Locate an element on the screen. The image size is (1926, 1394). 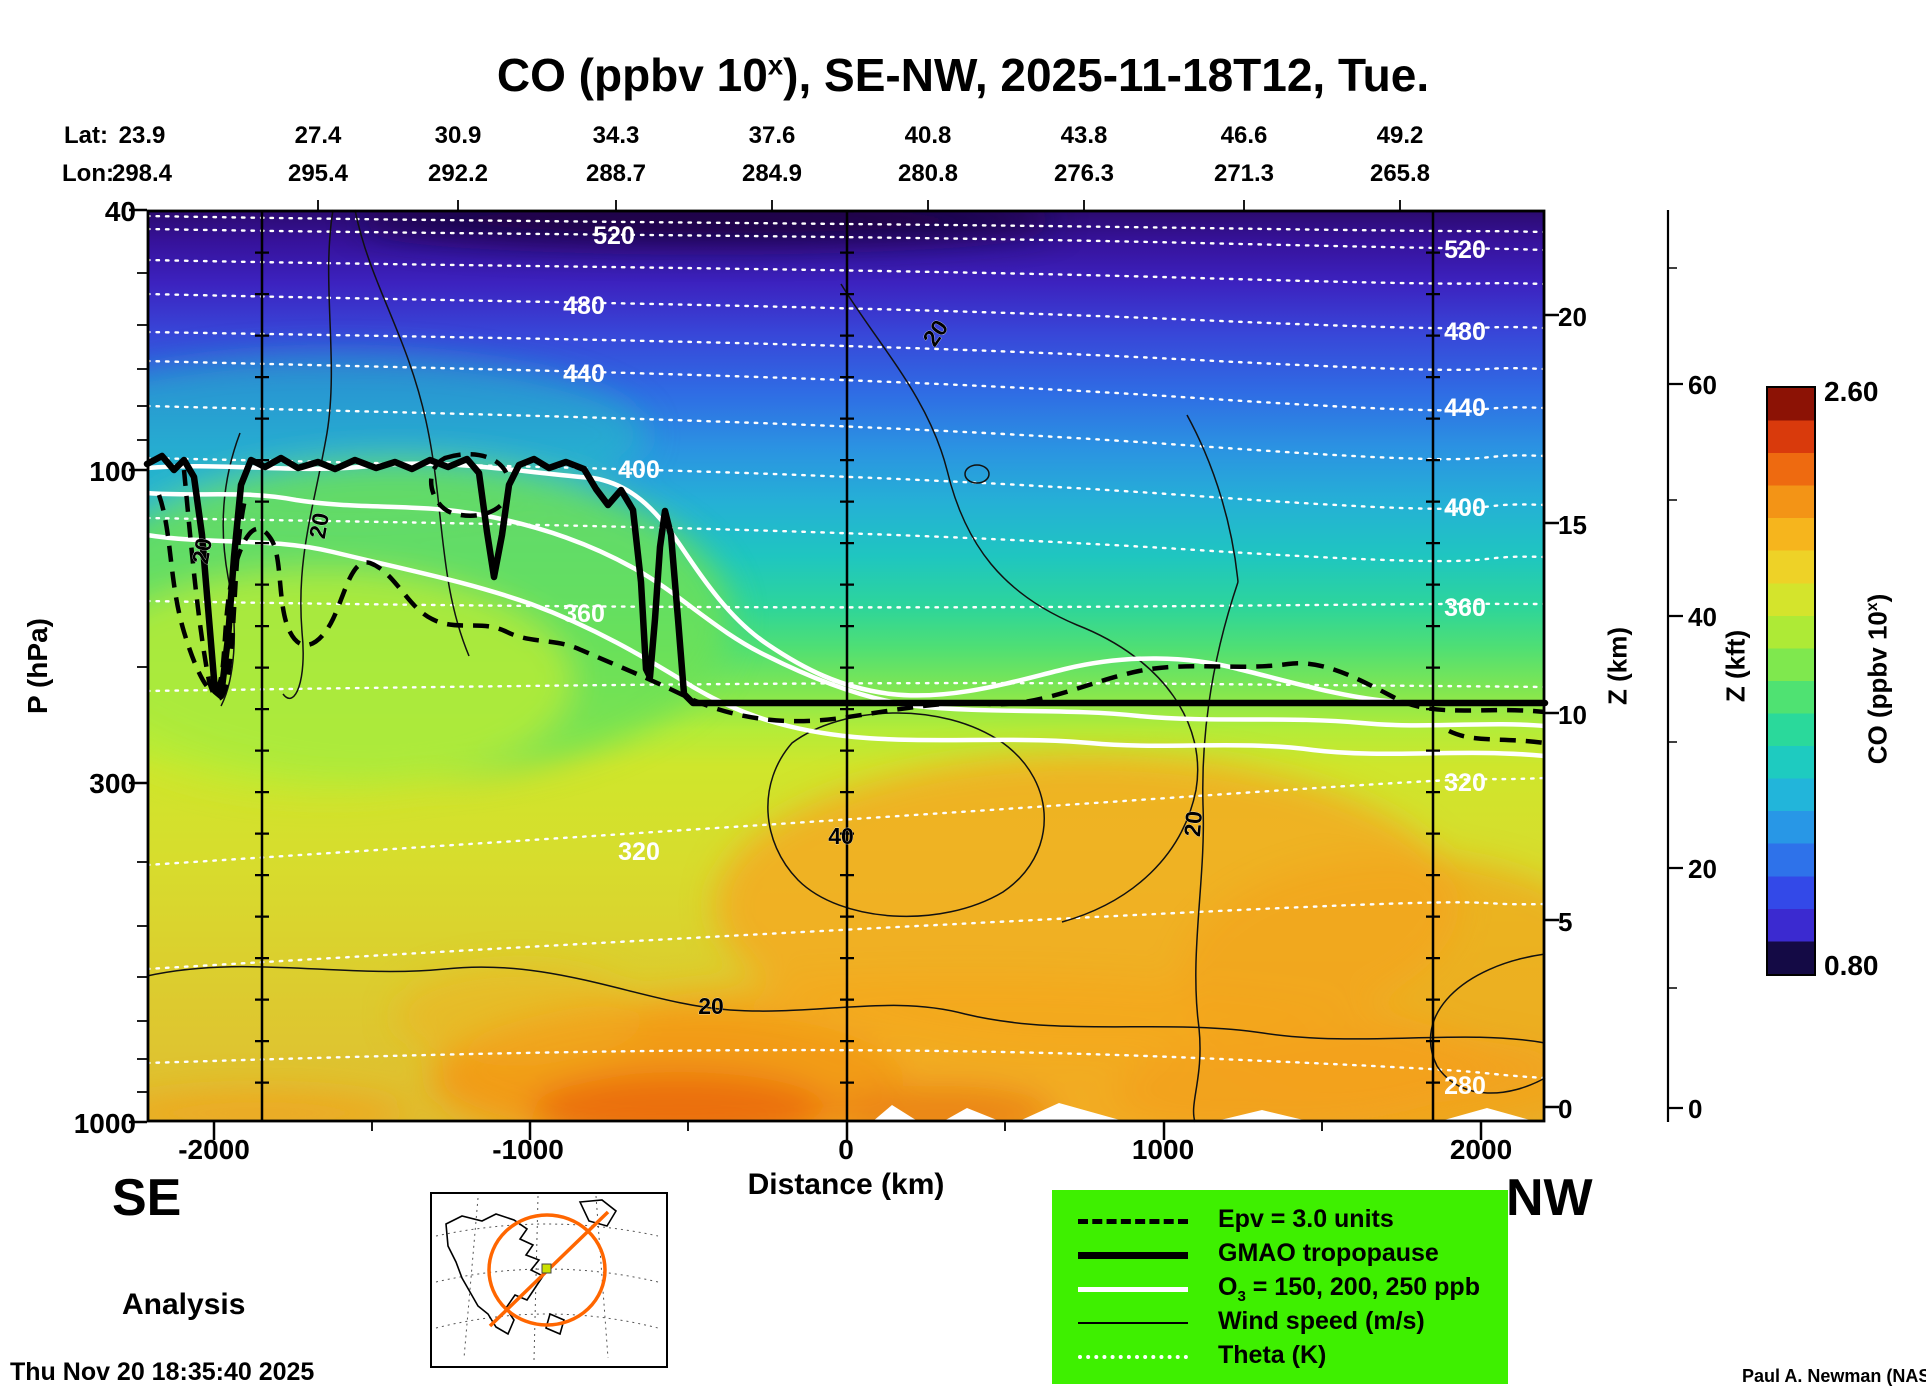
map-inset is located at coordinates (549, 1280).